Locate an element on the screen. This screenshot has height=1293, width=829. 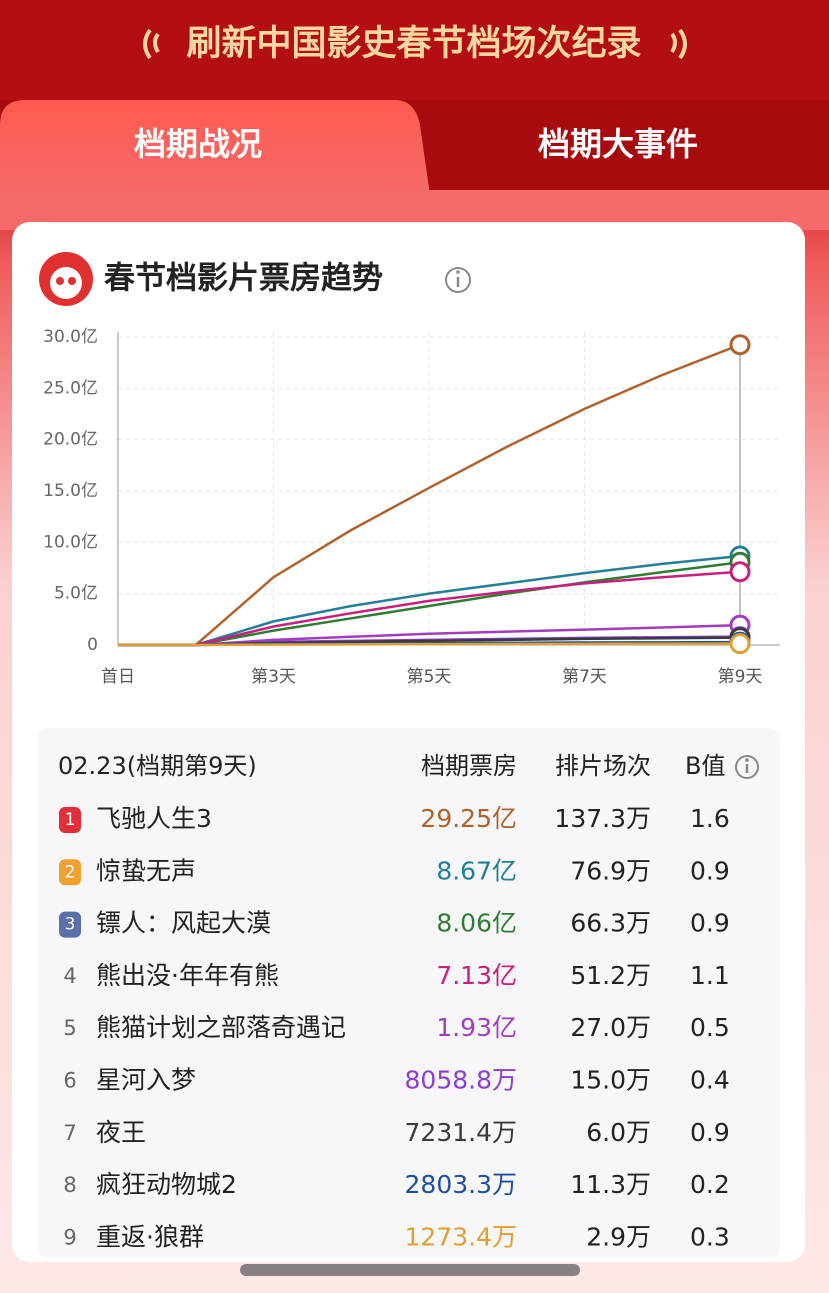
shows: 11.3万 is located at coordinates (610, 1184).